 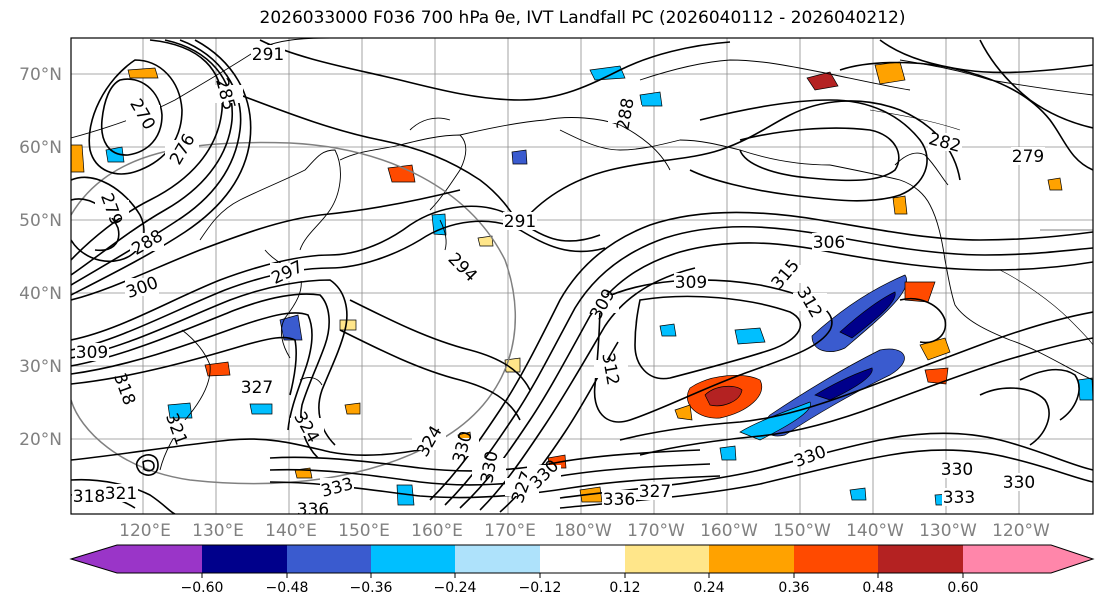 I want to click on colorbar-tick-label: −0.60, so click(x=202, y=588).